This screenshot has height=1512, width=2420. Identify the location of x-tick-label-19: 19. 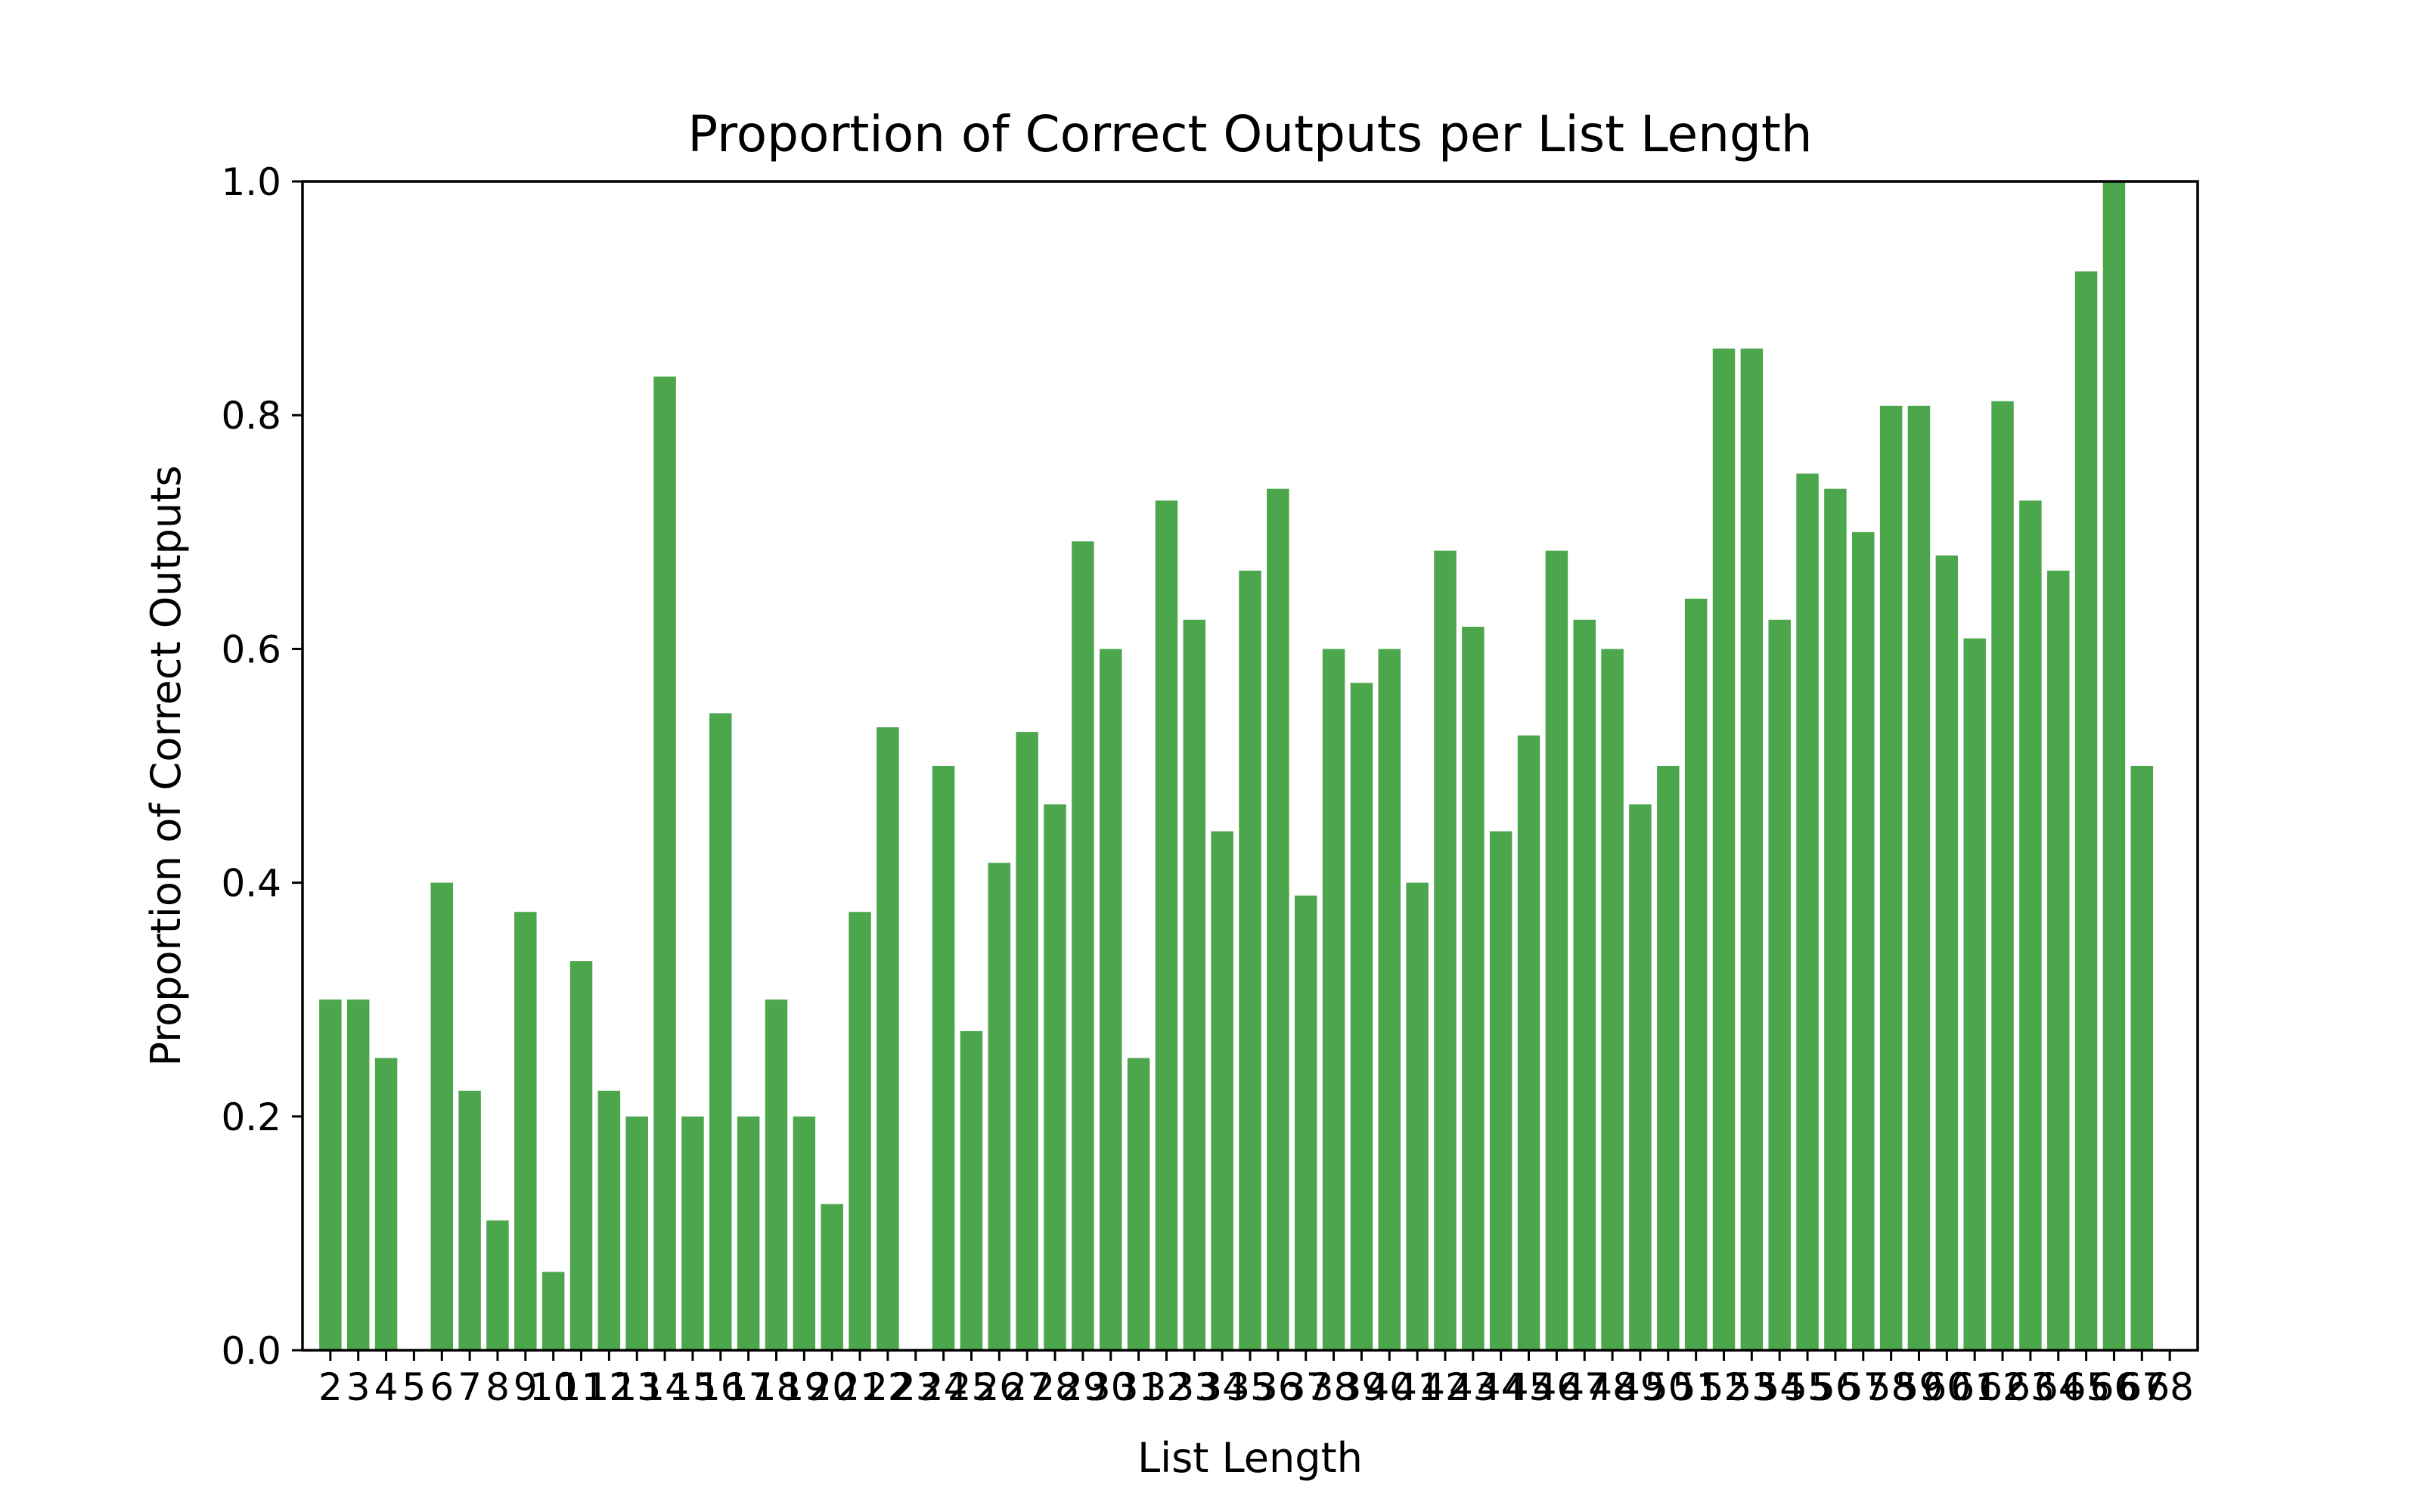
(804, 1387).